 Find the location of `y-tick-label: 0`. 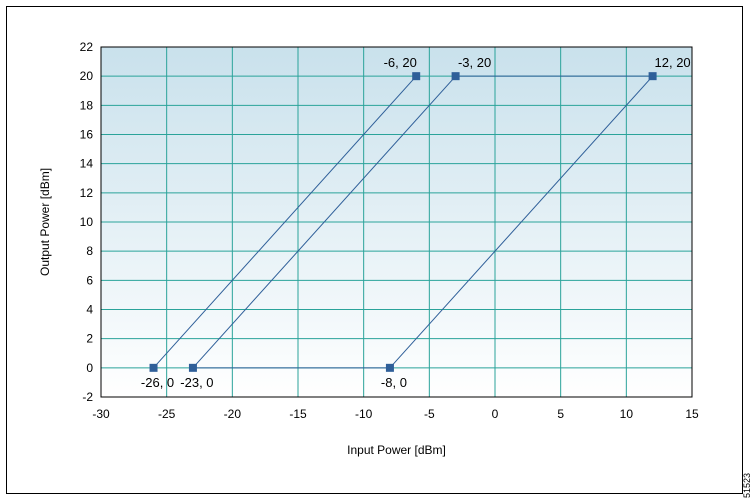

y-tick-label: 0 is located at coordinates (89, 368).